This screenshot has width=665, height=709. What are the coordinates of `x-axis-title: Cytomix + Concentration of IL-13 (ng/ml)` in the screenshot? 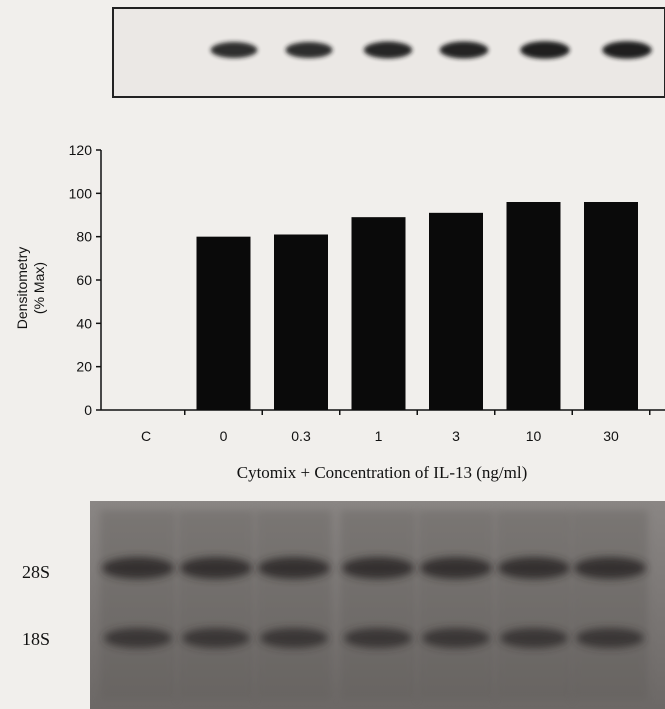 It's located at (382, 472).